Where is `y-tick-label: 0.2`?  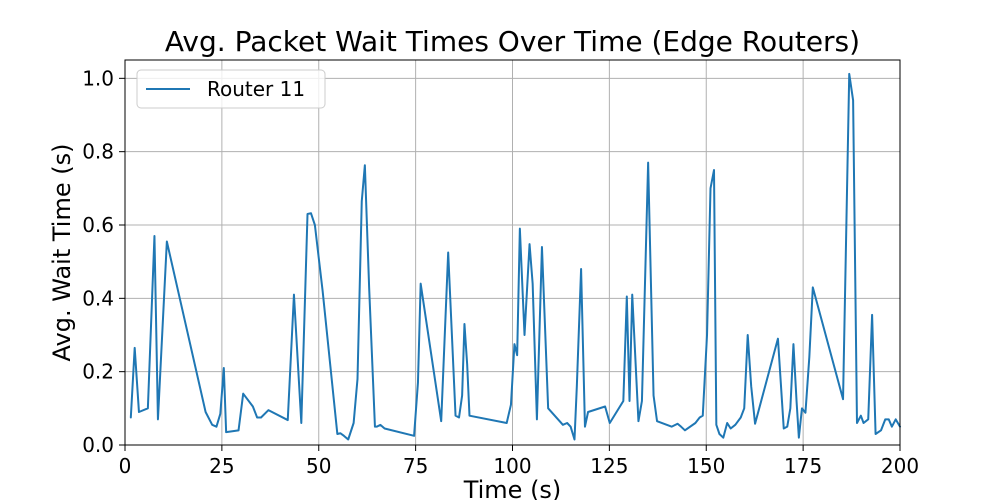
y-tick-label: 0.2 is located at coordinates (98, 372).